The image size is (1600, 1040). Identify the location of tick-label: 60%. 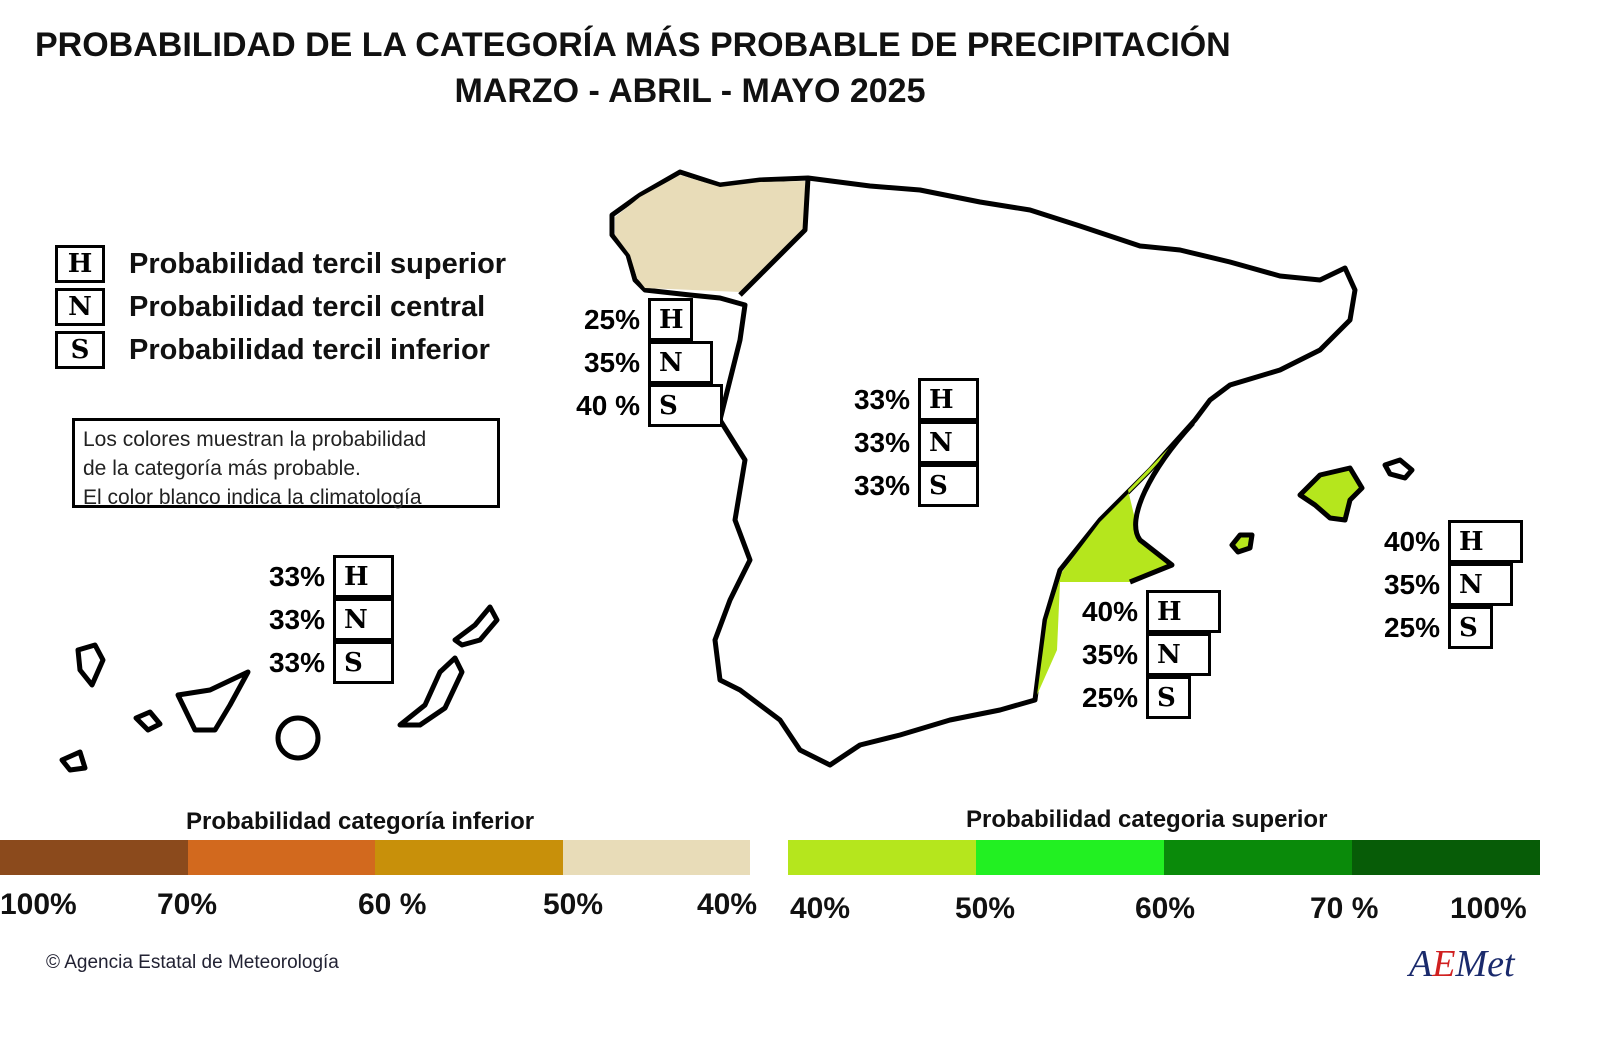
(1165, 908).